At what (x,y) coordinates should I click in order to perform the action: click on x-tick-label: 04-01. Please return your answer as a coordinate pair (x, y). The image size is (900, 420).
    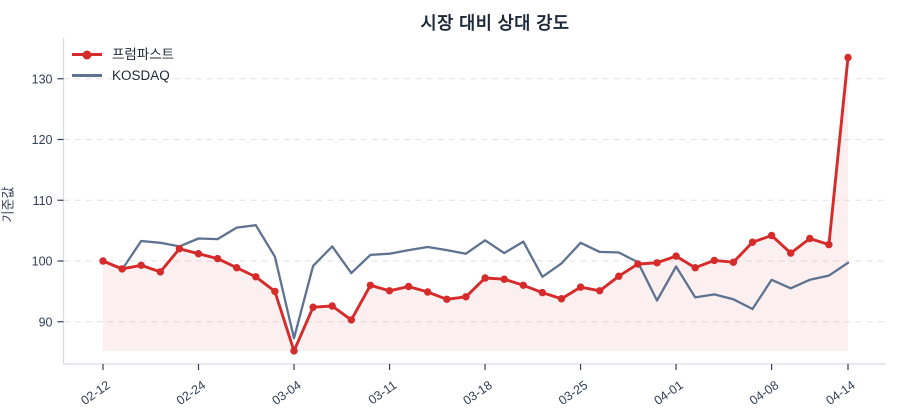
    Looking at the image, I should click on (669, 393).